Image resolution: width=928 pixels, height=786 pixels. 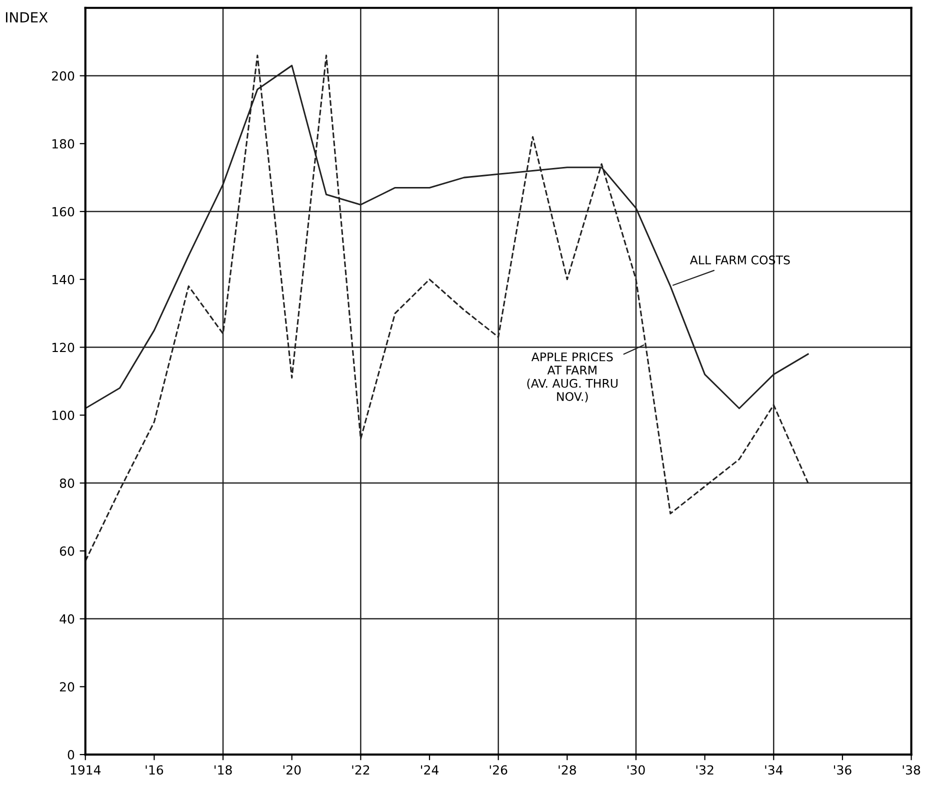 What do you see at coordinates (636, 770) in the screenshot?
I see `x-tick-label: '30` at bounding box center [636, 770].